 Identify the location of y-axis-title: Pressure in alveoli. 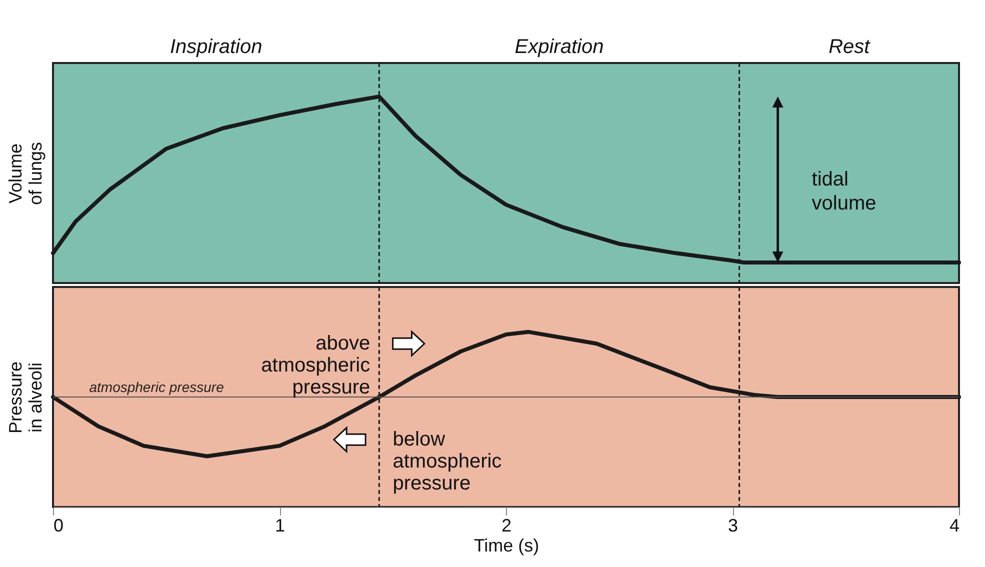
(26, 397).